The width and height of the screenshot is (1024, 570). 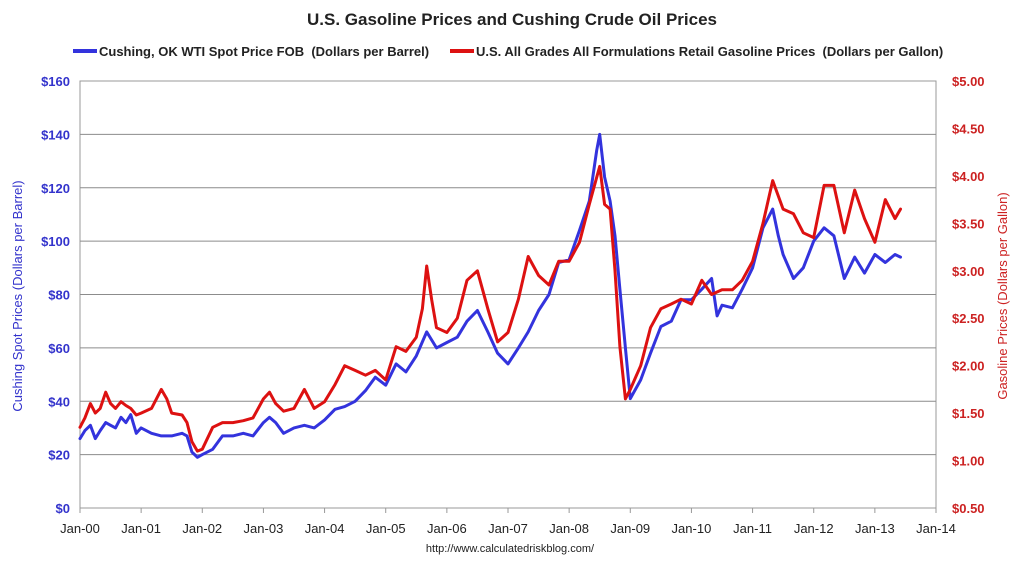 I want to click on right-tick-label: $2.00, so click(x=968, y=366).